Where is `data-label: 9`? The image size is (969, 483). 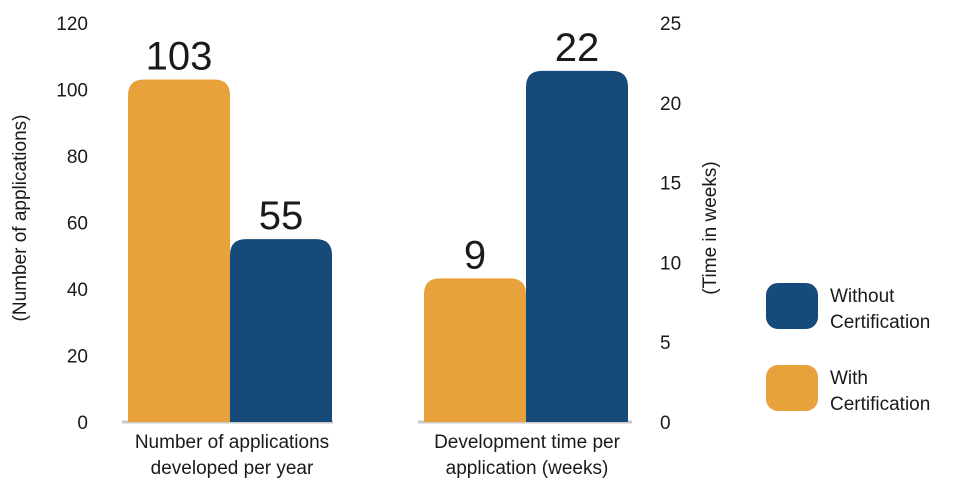 data-label: 9 is located at coordinates (475, 255).